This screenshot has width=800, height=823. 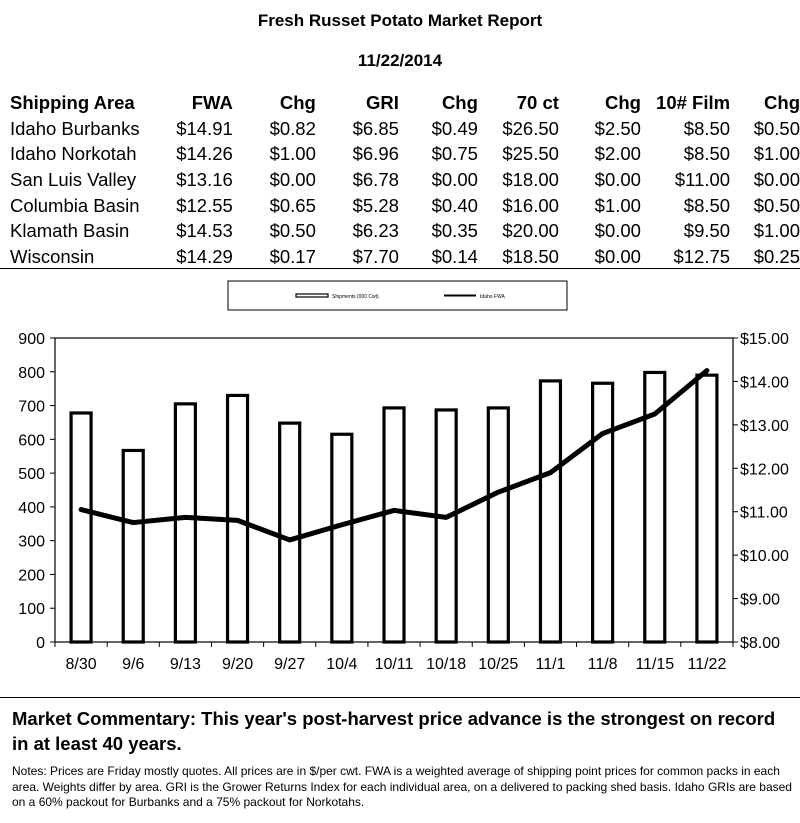 I want to click on legend-label-shipments: Shipments (000 Cwt), so click(x=355, y=297).